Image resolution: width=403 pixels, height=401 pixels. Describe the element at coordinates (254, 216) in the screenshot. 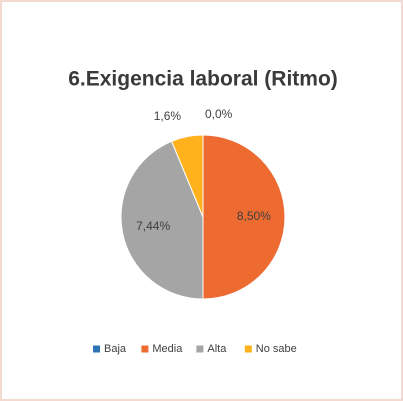

I see `data-label: 8,50%` at that location.